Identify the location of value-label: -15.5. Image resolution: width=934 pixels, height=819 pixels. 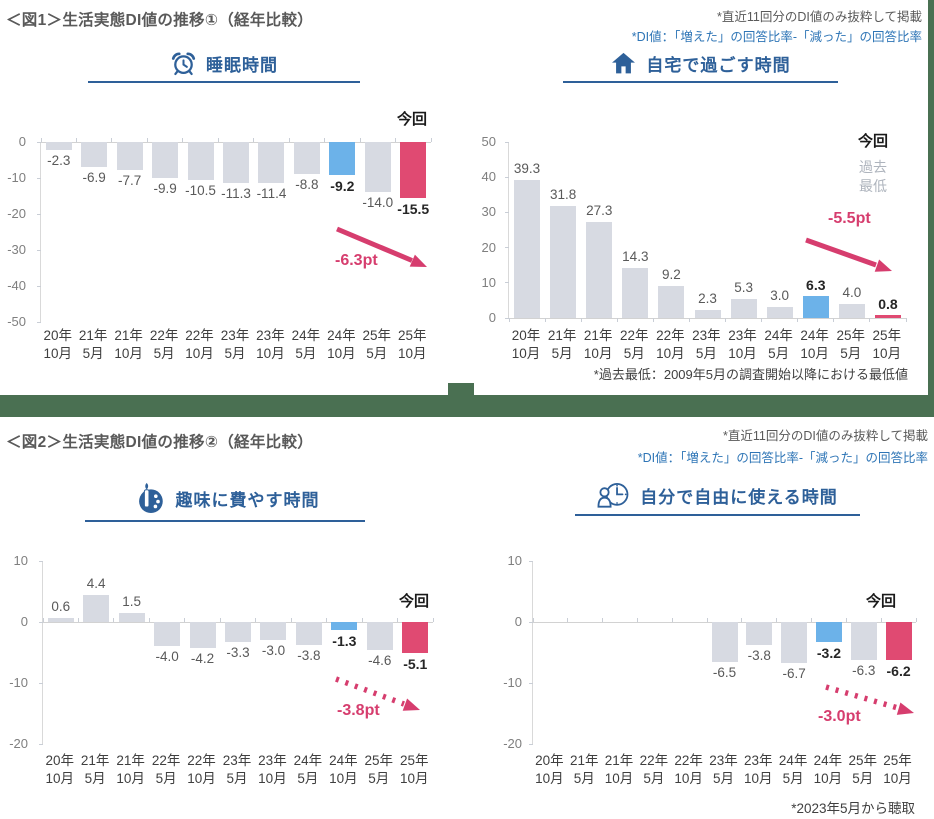
(413, 208).